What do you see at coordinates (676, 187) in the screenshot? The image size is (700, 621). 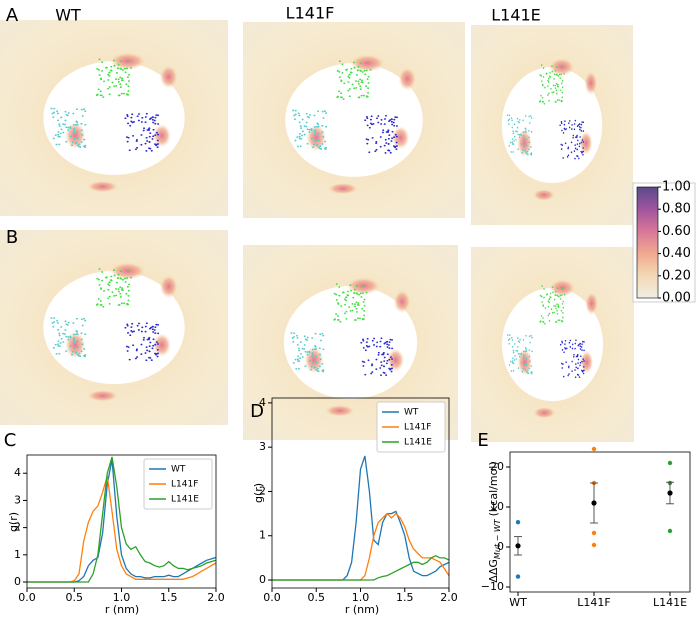 I see `y-tick-label: 1.00` at bounding box center [676, 187].